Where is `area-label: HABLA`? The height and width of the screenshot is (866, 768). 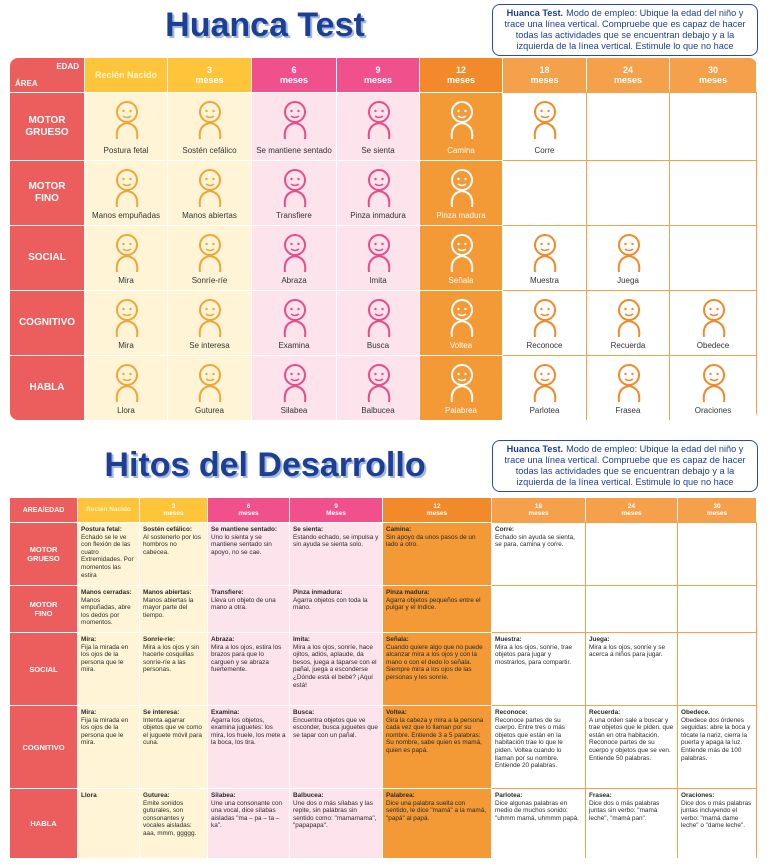 area-label: HABLA is located at coordinates (44, 823).